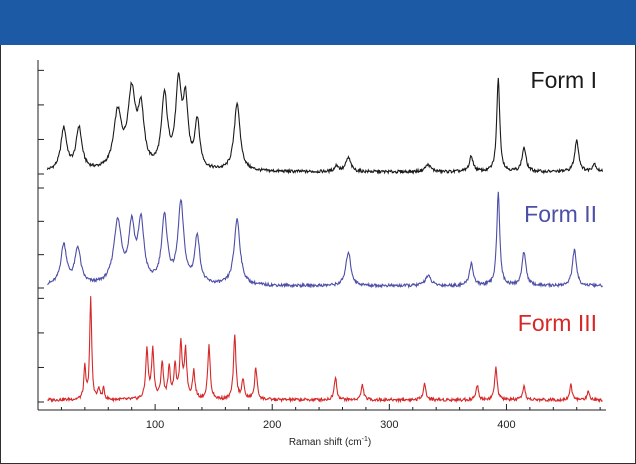  Describe the element at coordinates (560, 214) in the screenshot. I see `series-label: Form II` at that location.